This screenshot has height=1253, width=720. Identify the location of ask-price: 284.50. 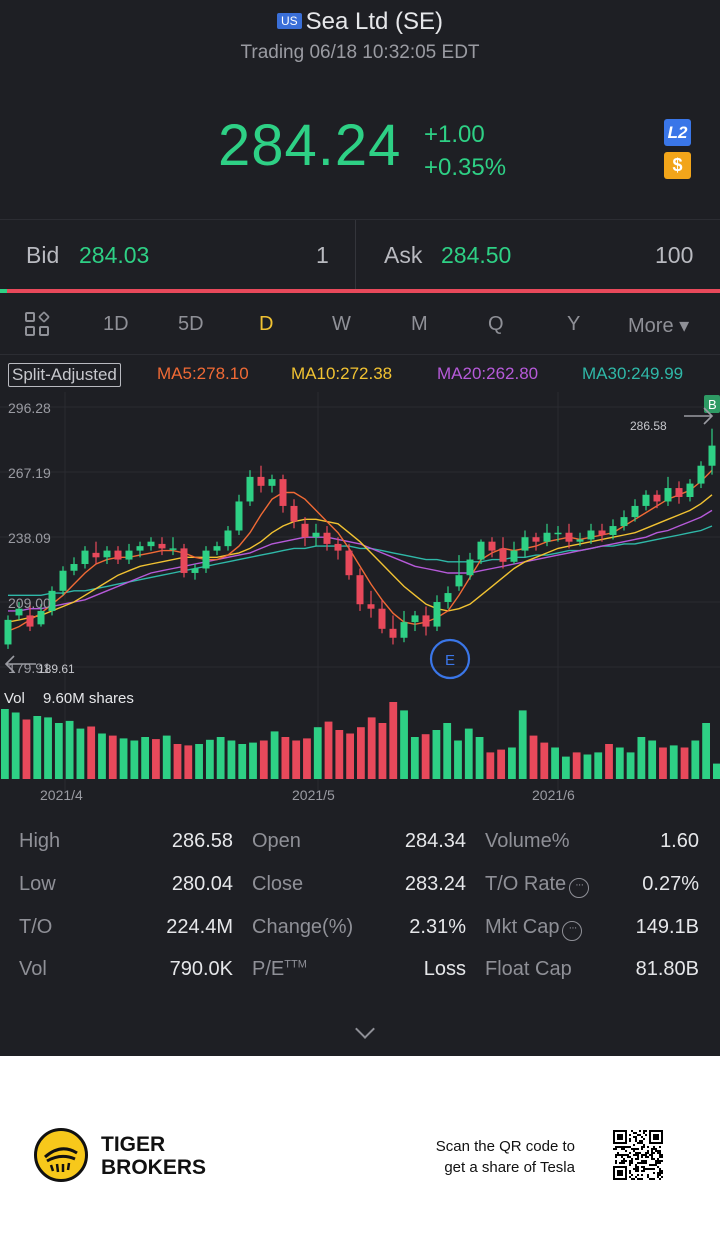
(476, 255).